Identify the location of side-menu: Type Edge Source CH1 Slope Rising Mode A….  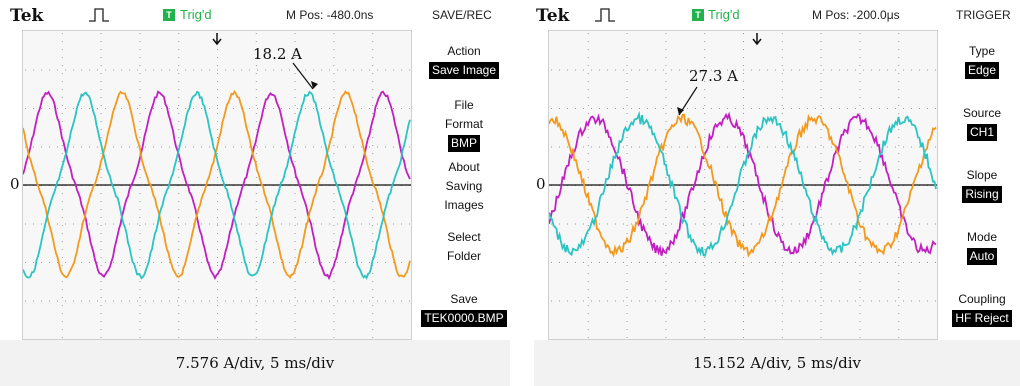
(982, 185).